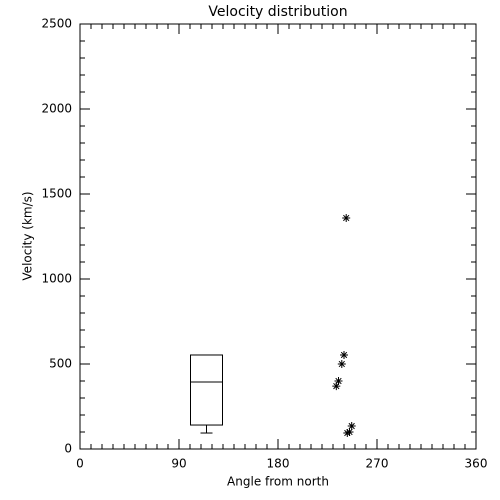  What do you see at coordinates (277, 12) in the screenshot?
I see `chart-title: Velocity distribution` at bounding box center [277, 12].